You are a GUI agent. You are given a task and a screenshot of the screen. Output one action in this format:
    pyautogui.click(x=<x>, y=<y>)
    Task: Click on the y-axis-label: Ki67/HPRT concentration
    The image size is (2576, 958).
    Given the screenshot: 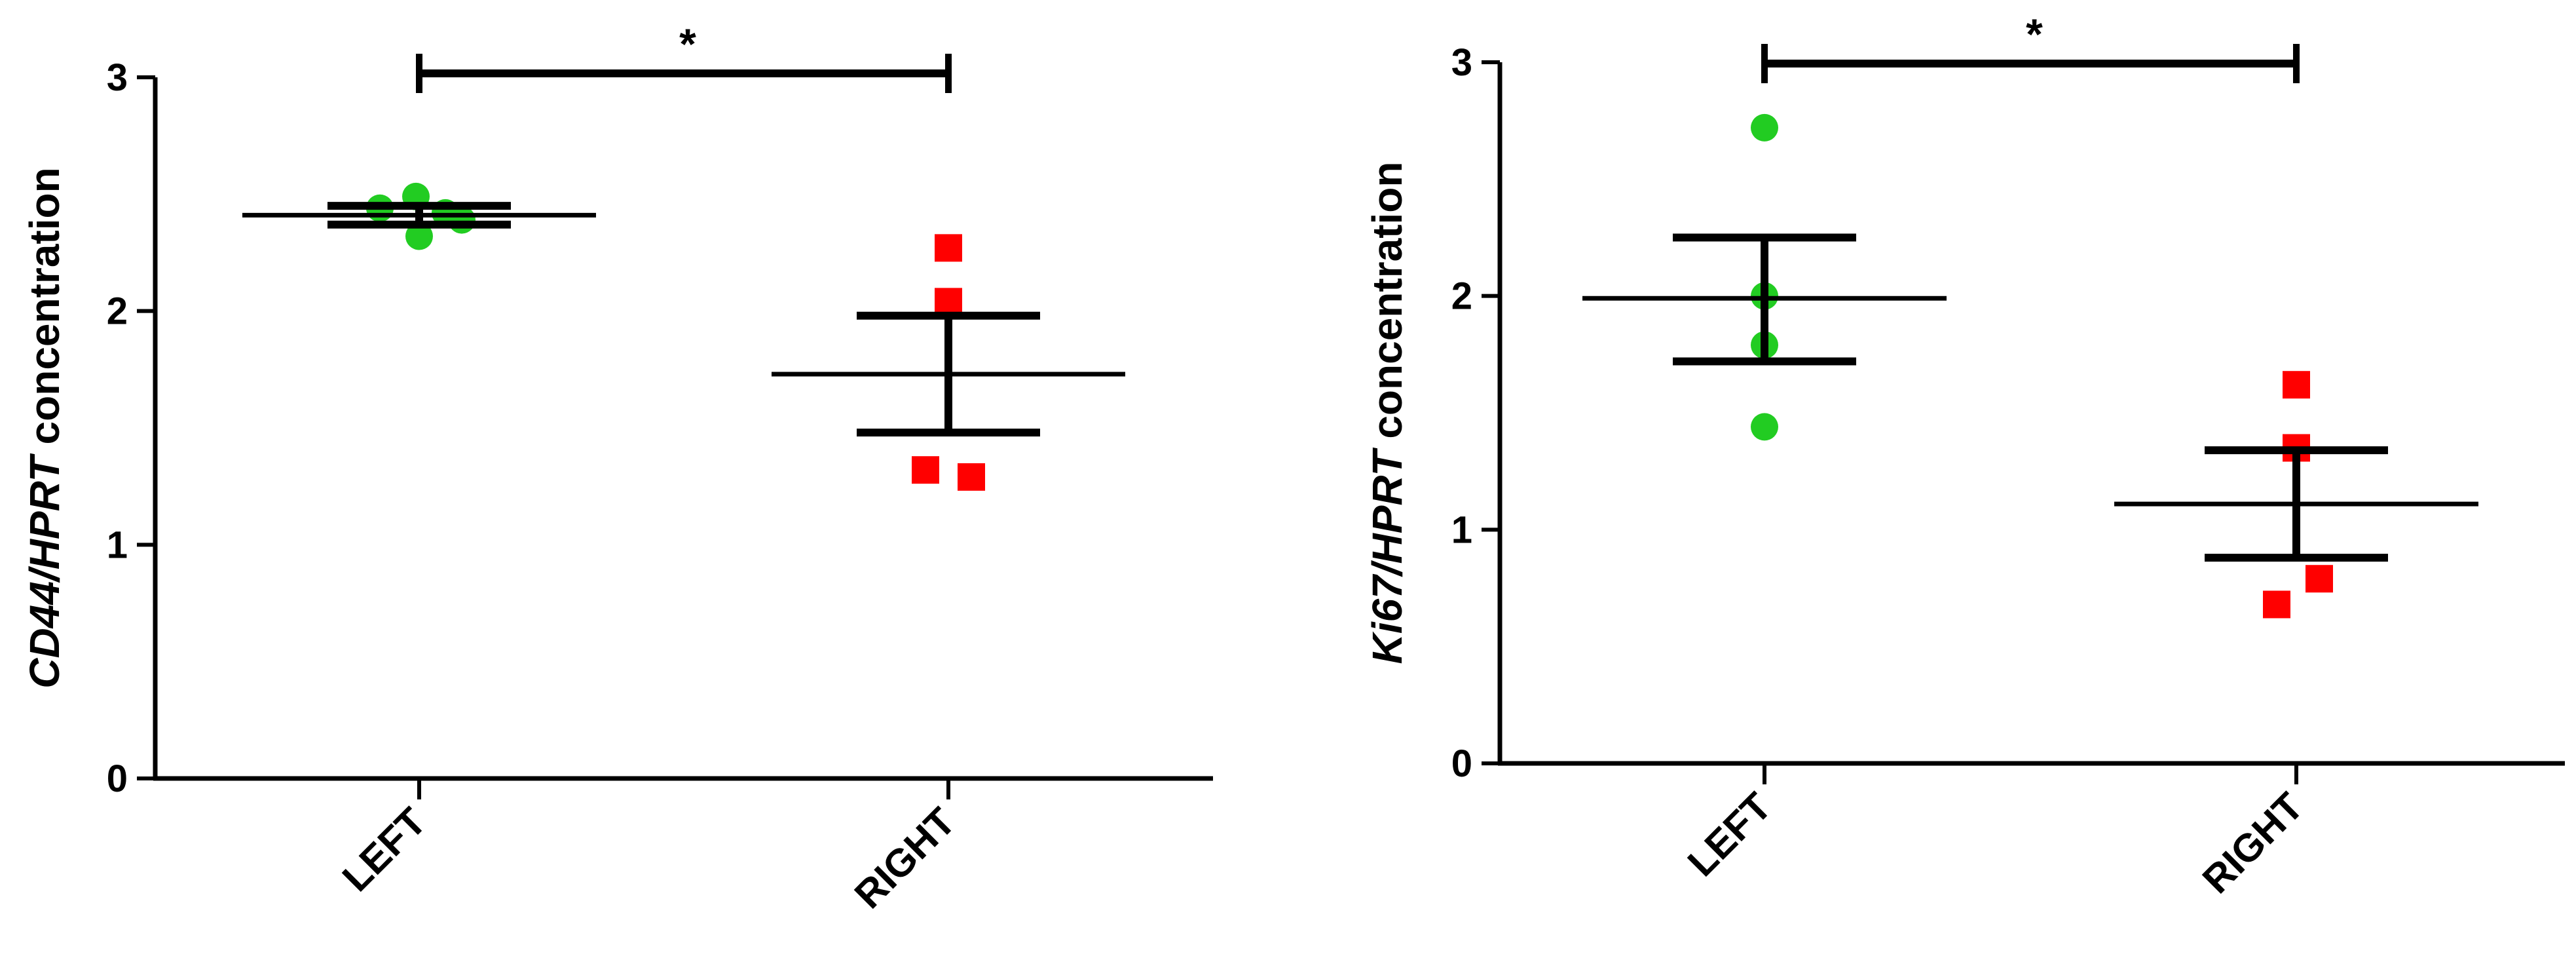 What is the action you would take?
    pyautogui.click(x=1387, y=413)
    